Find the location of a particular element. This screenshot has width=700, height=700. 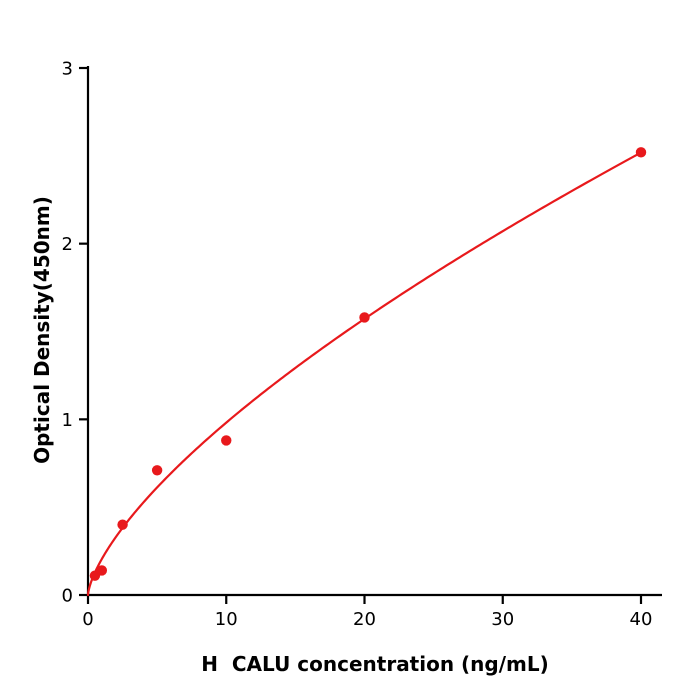

y-tick-label: 0 is located at coordinates (67, 596).